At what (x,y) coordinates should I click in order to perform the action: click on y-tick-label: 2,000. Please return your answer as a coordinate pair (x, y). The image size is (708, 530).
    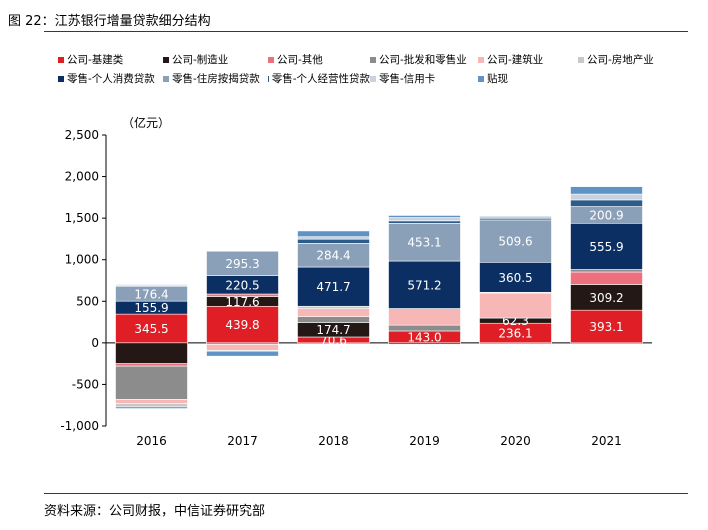
    Looking at the image, I should click on (82, 177).